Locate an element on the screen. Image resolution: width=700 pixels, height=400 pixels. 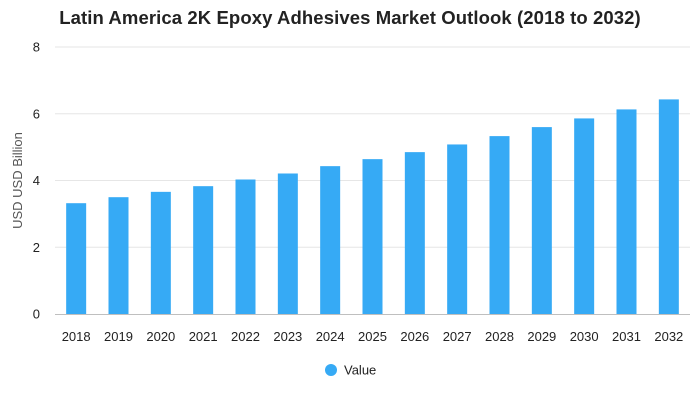
bar-2028 is located at coordinates (499, 225).